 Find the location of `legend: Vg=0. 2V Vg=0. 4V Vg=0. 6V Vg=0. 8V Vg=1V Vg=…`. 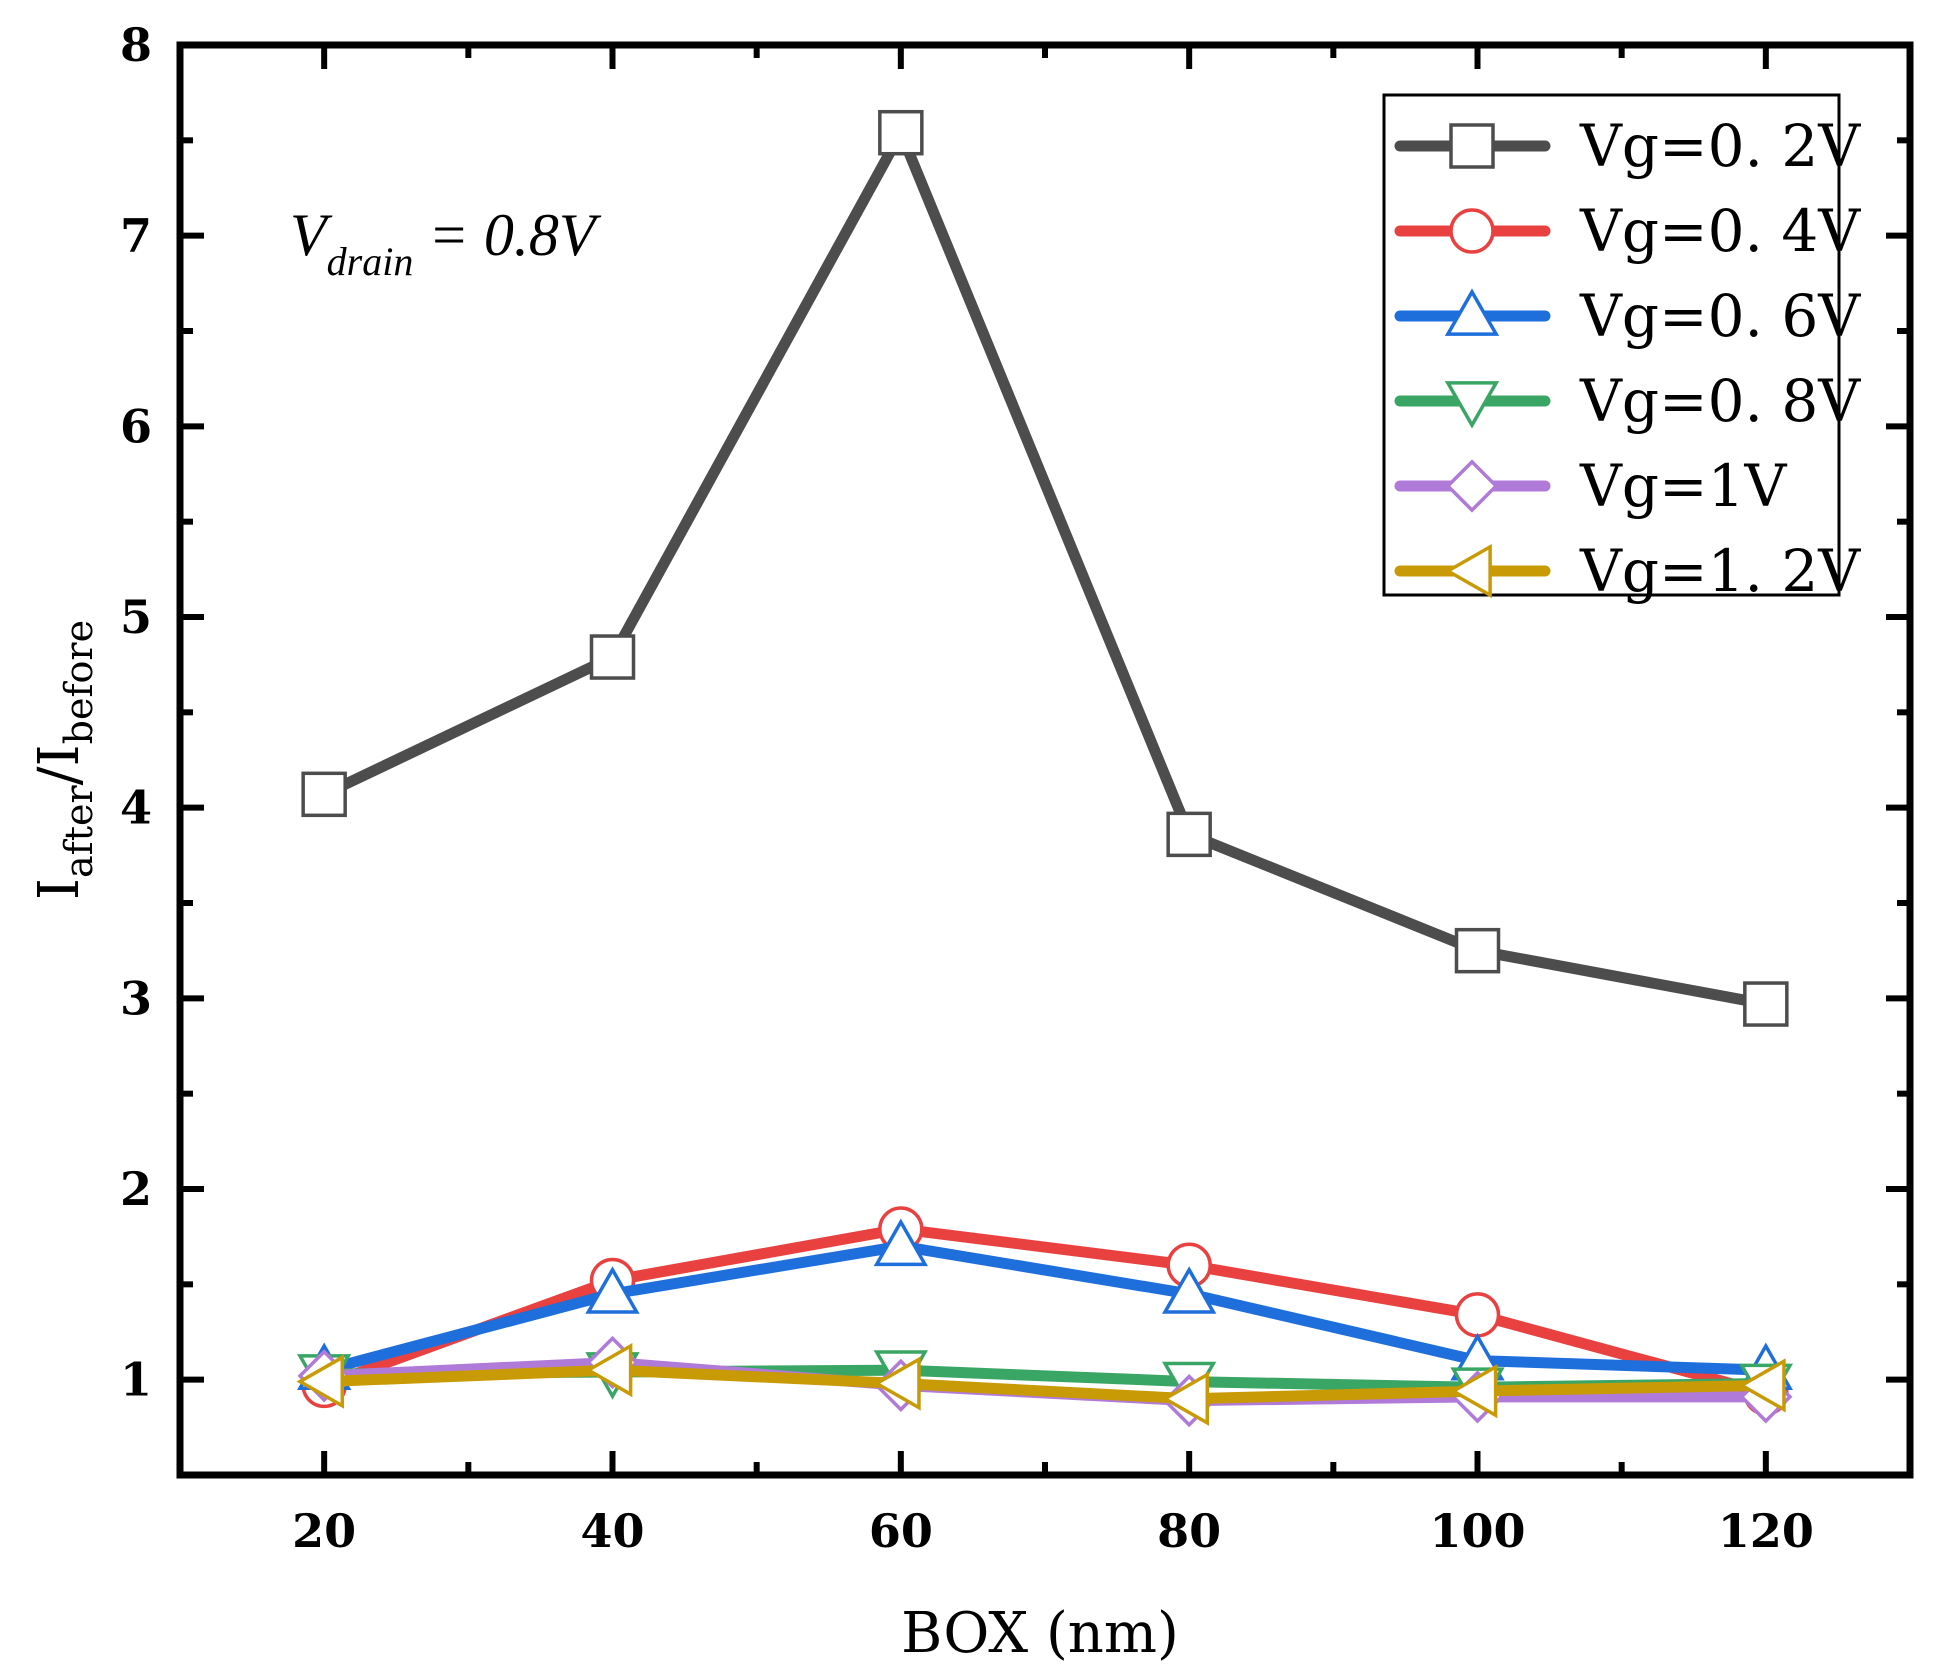

legend: Vg=0. 2V Vg=0. 4V Vg=0. 6V Vg=0. 8V Vg=1V Vg=… is located at coordinates (1621, 349).